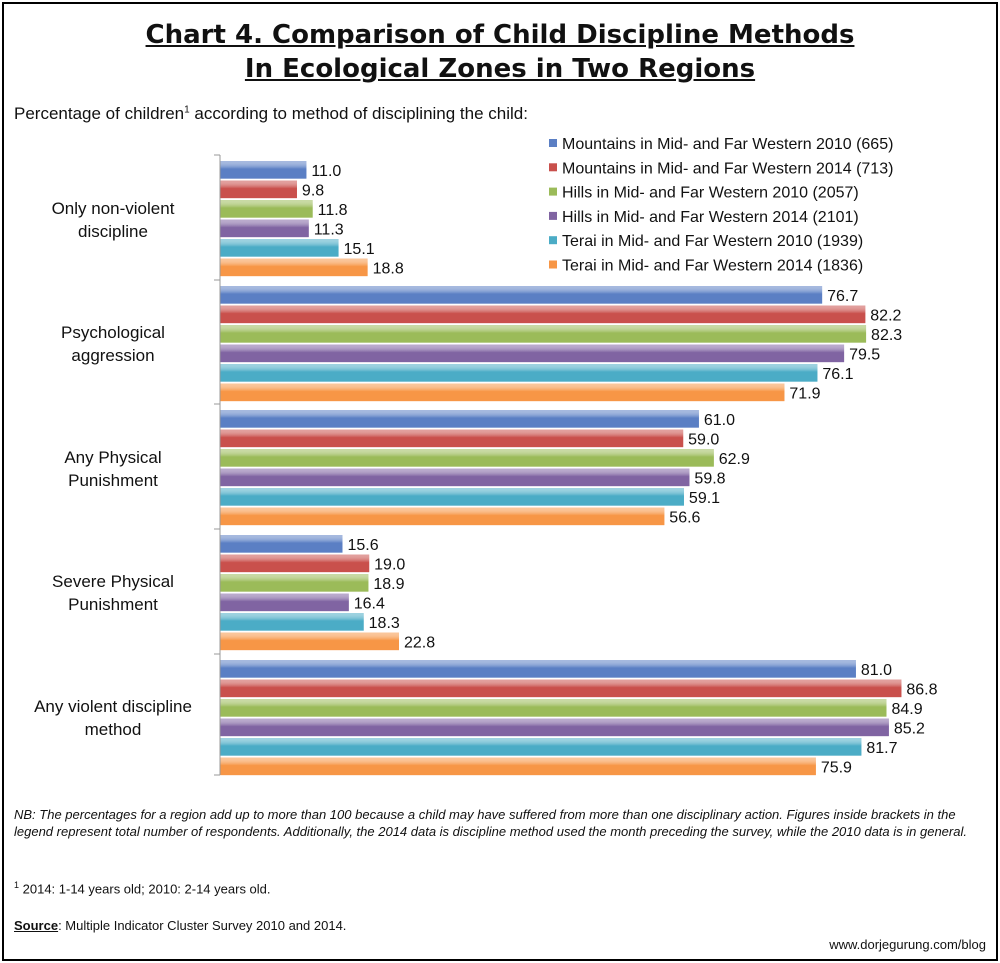 Image resolution: width=1000 pixels, height=963 pixels. Describe the element at coordinates (709, 478) in the screenshot. I see `data-label: 59.8` at that location.